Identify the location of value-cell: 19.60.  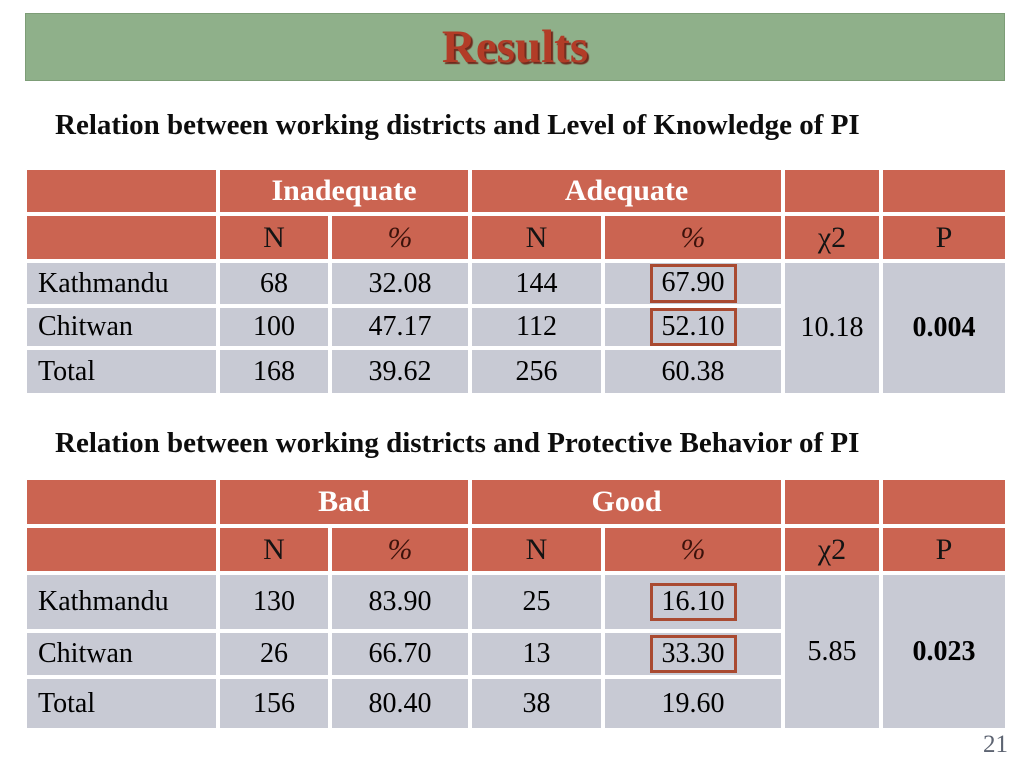
(693, 702).